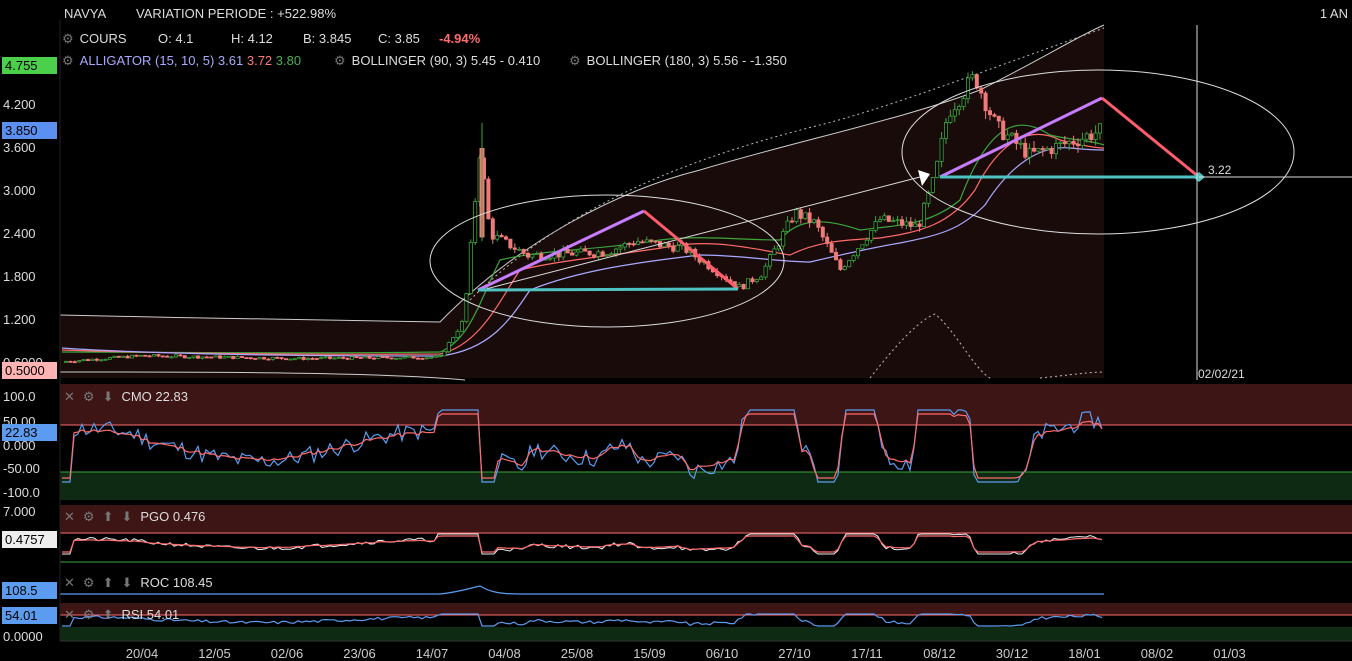 This screenshot has width=1352, height=661. What do you see at coordinates (1333, 13) in the screenshot?
I see `period-selector: 1 AN` at bounding box center [1333, 13].